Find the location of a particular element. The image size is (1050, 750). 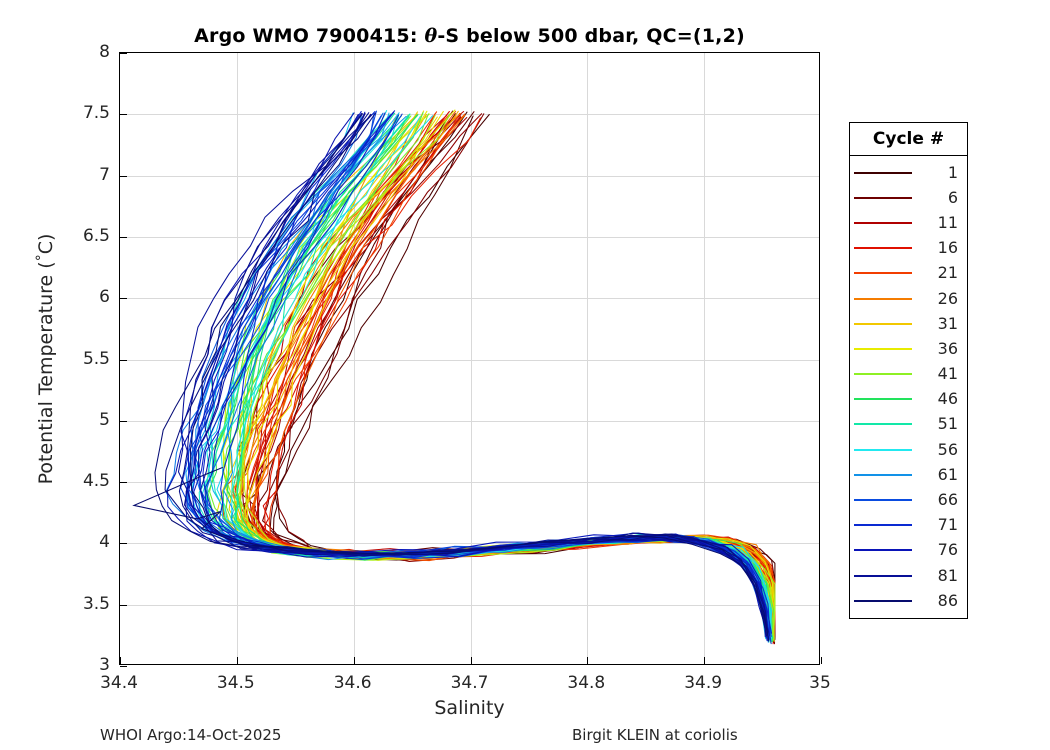

legend-item-label: 26 is located at coordinates (947, 298).